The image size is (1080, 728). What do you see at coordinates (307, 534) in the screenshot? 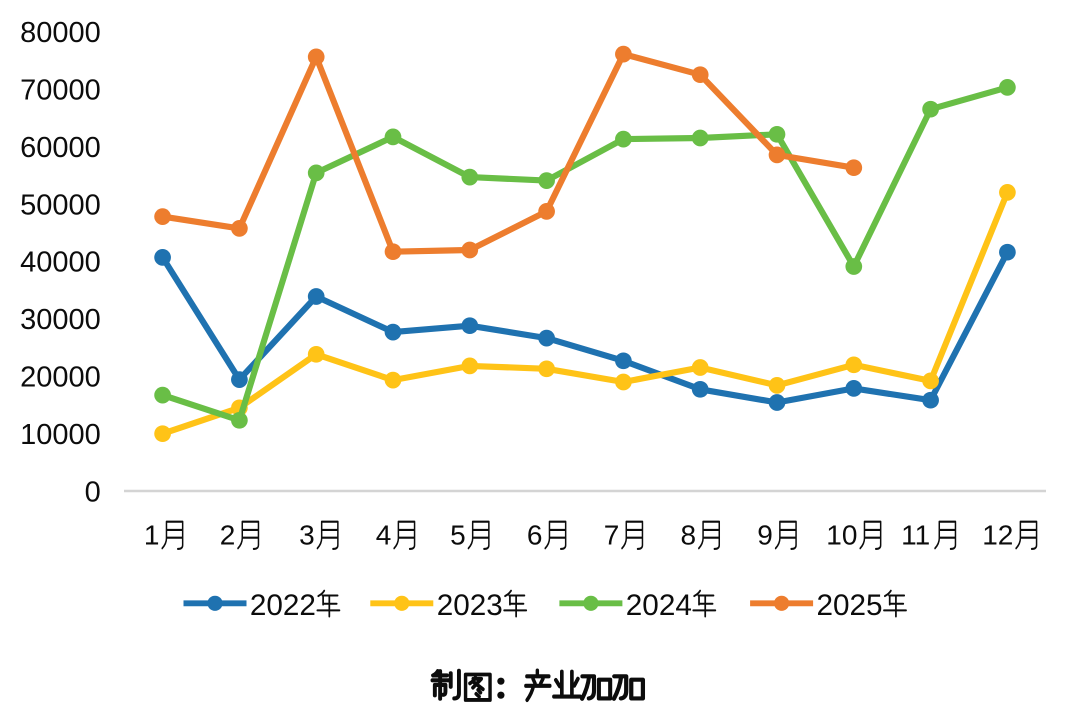
I see `svg-text: 3` at bounding box center [307, 534].